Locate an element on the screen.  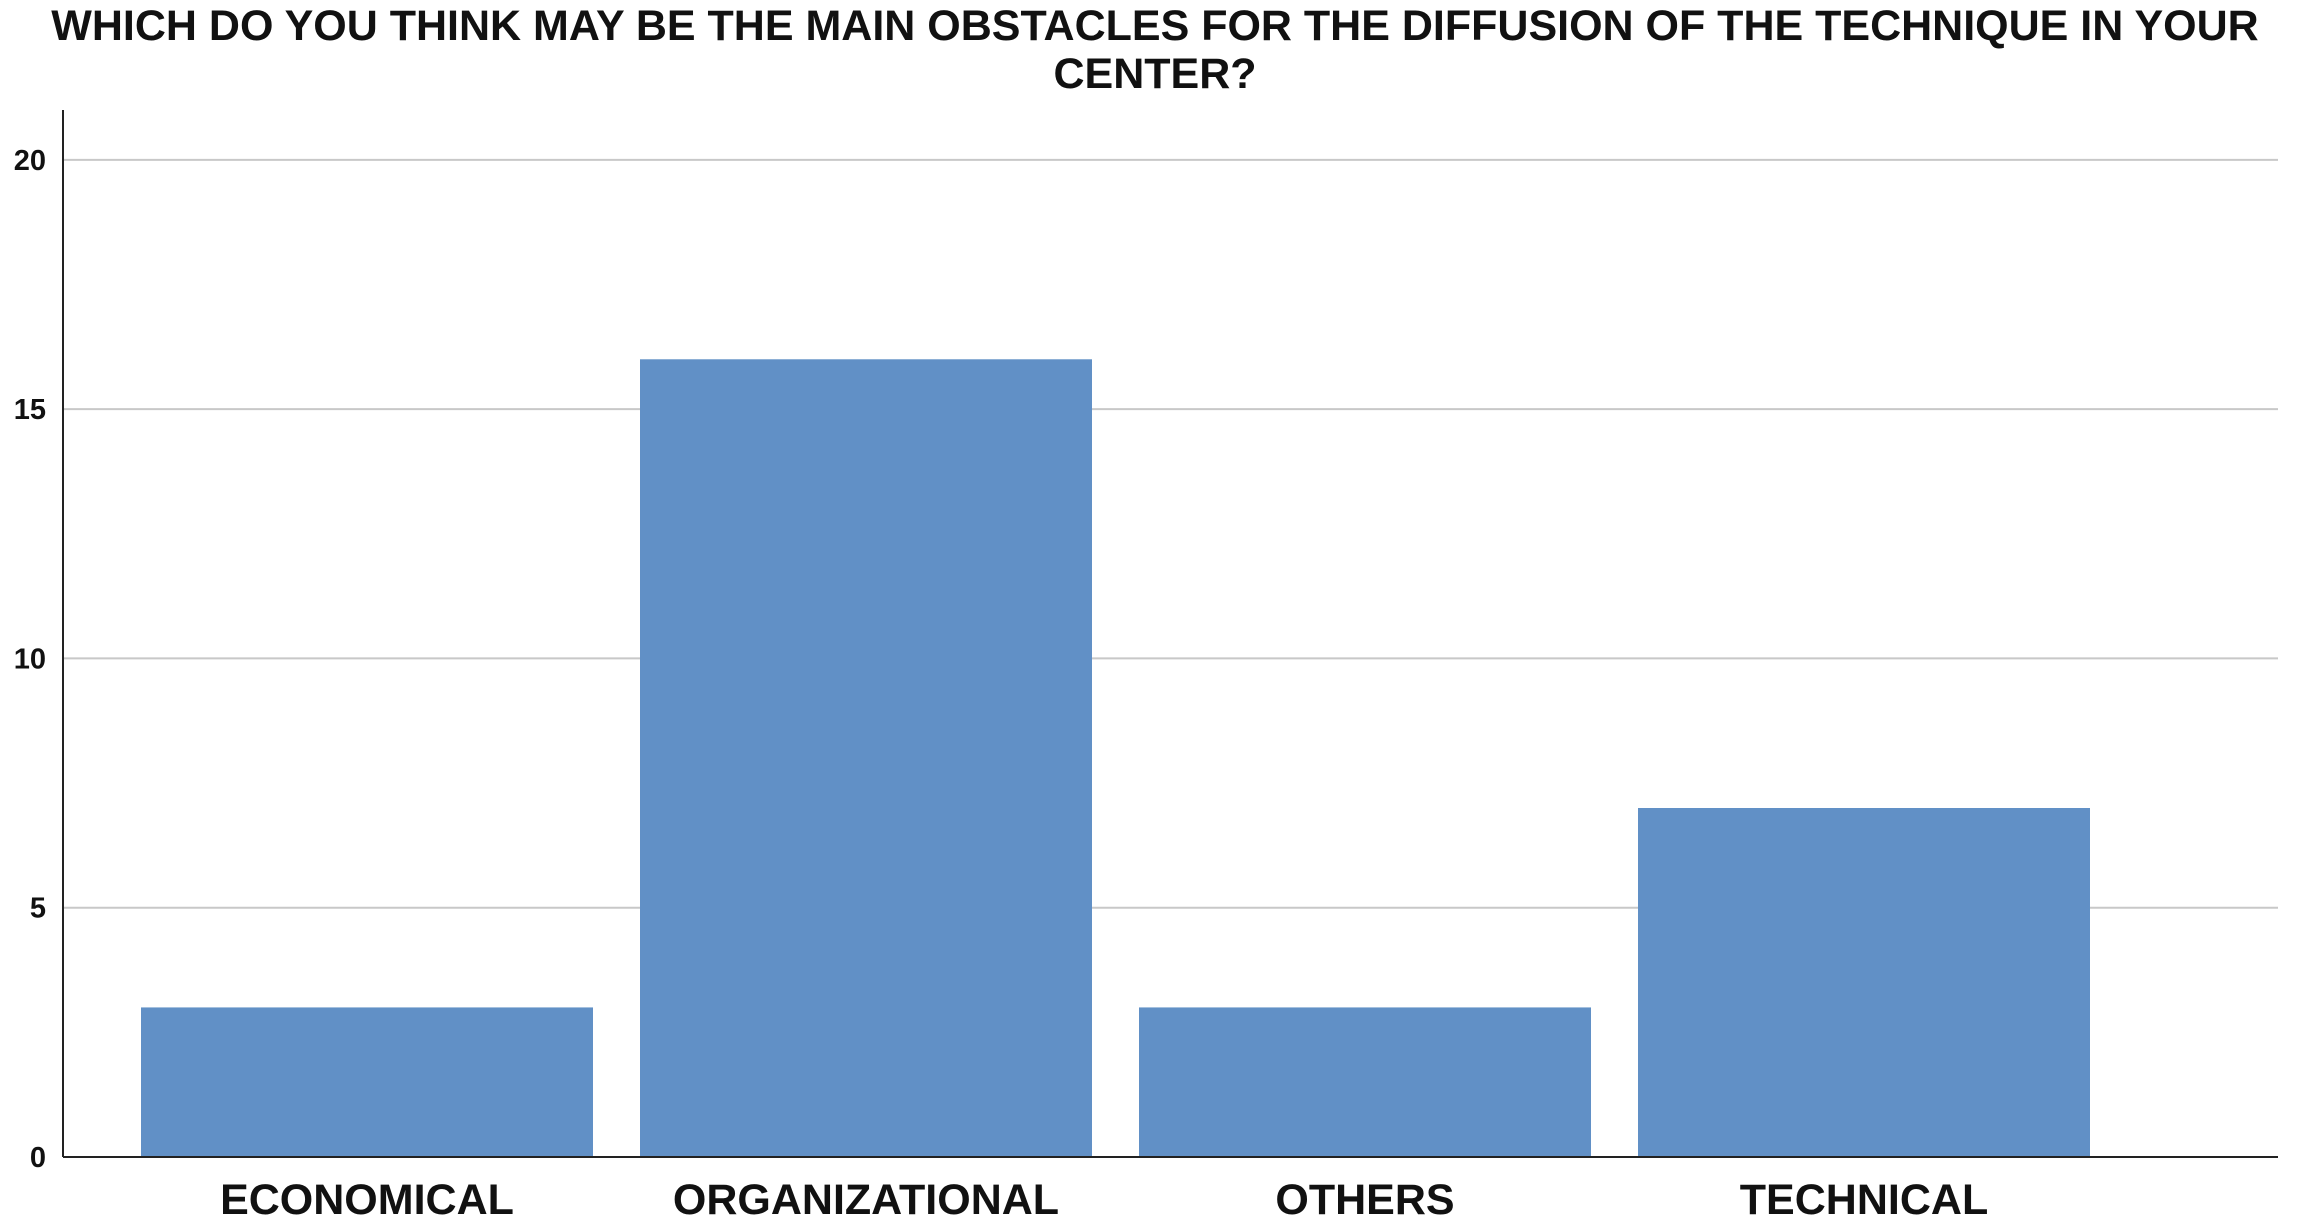
y-tick-label: 0 is located at coordinates (38, 1158).